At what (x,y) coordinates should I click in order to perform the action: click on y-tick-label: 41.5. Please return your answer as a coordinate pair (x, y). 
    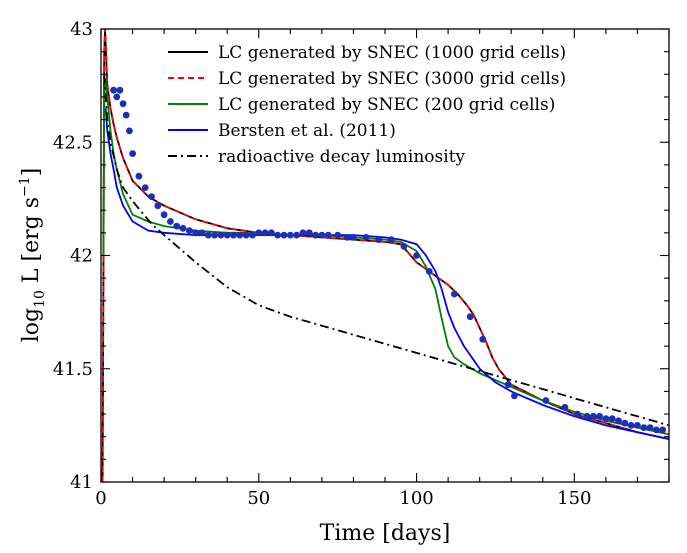
    Looking at the image, I should click on (73, 369).